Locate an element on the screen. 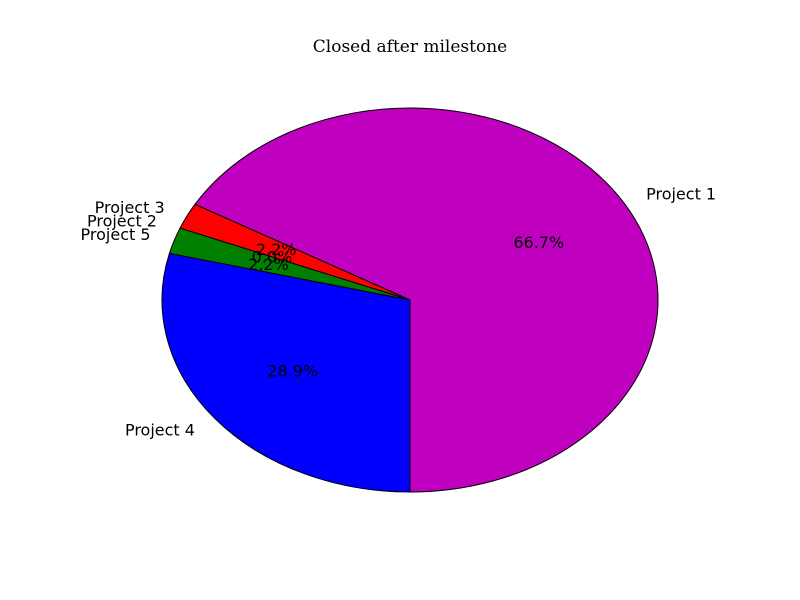 This screenshot has width=800, height=600. label-project-2: Project 2 is located at coordinates (122, 221).